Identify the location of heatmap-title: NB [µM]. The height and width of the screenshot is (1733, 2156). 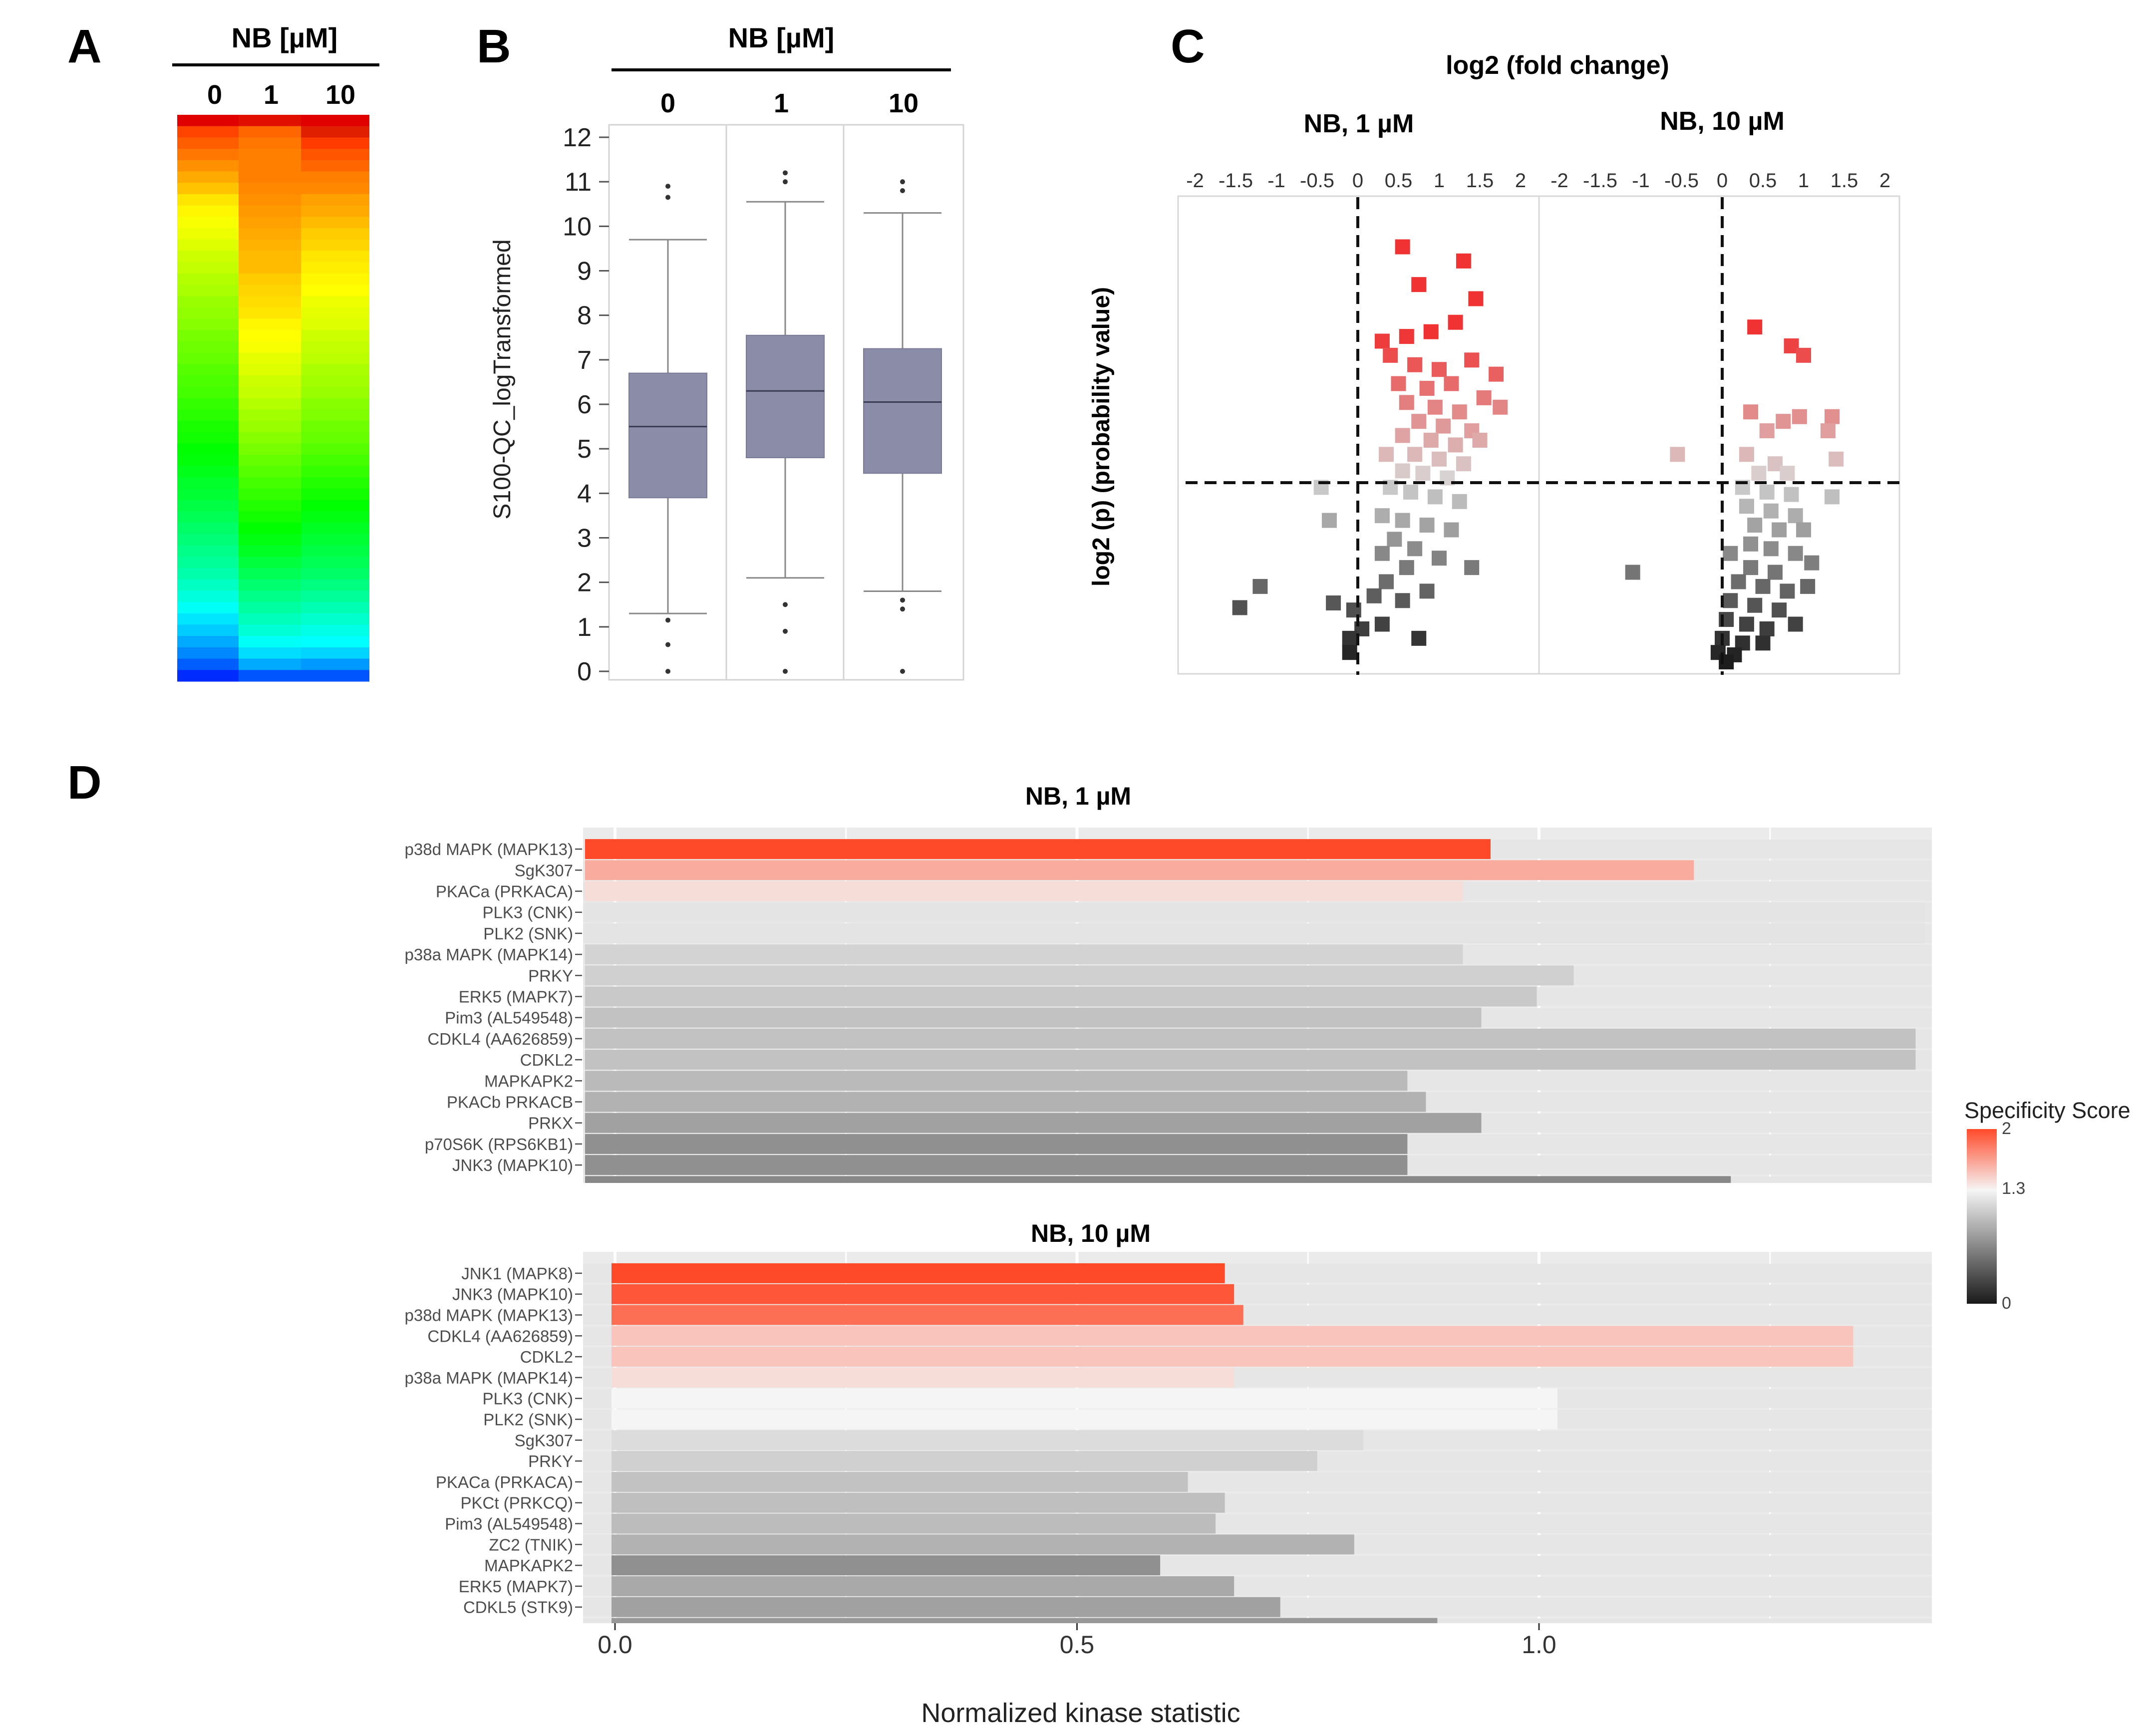
(285, 37).